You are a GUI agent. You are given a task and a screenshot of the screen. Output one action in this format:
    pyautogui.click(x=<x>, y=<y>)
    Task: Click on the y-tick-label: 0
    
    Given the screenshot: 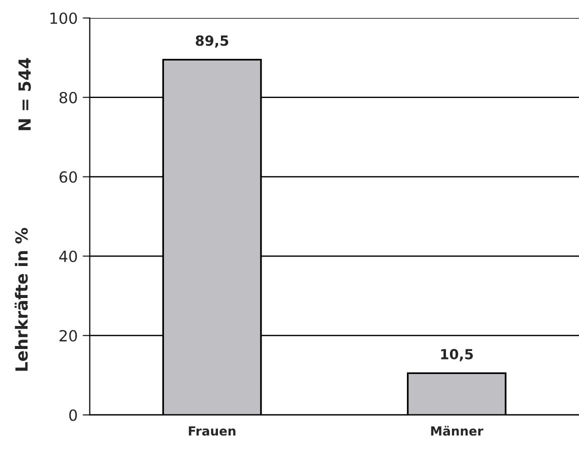 What is the action you would take?
    pyautogui.click(x=73, y=415)
    